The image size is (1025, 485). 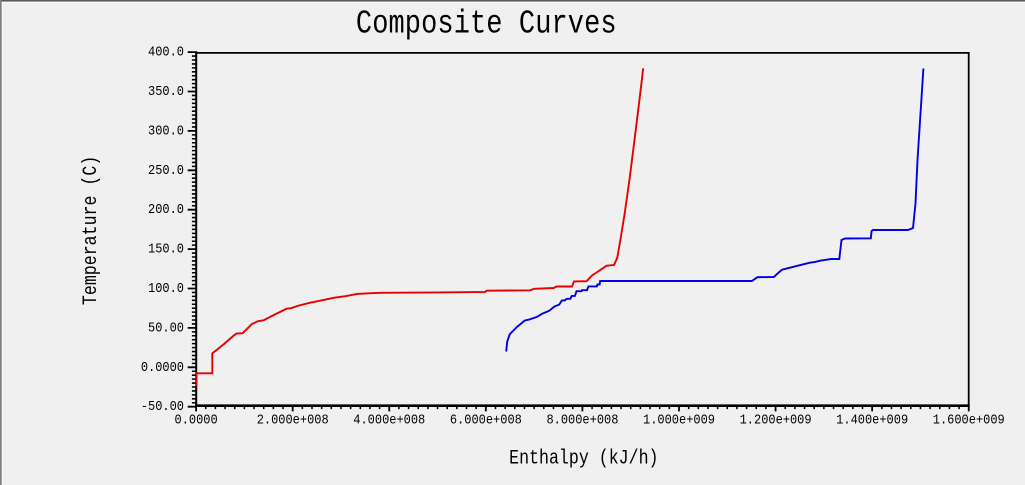 I want to click on svg-text: 6.000e+008, so click(x=486, y=420).